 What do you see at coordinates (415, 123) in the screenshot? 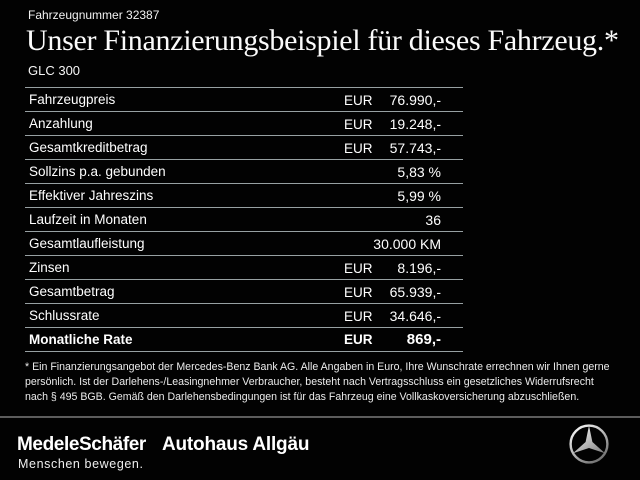
I see `row-value: 19.248,-` at bounding box center [415, 123].